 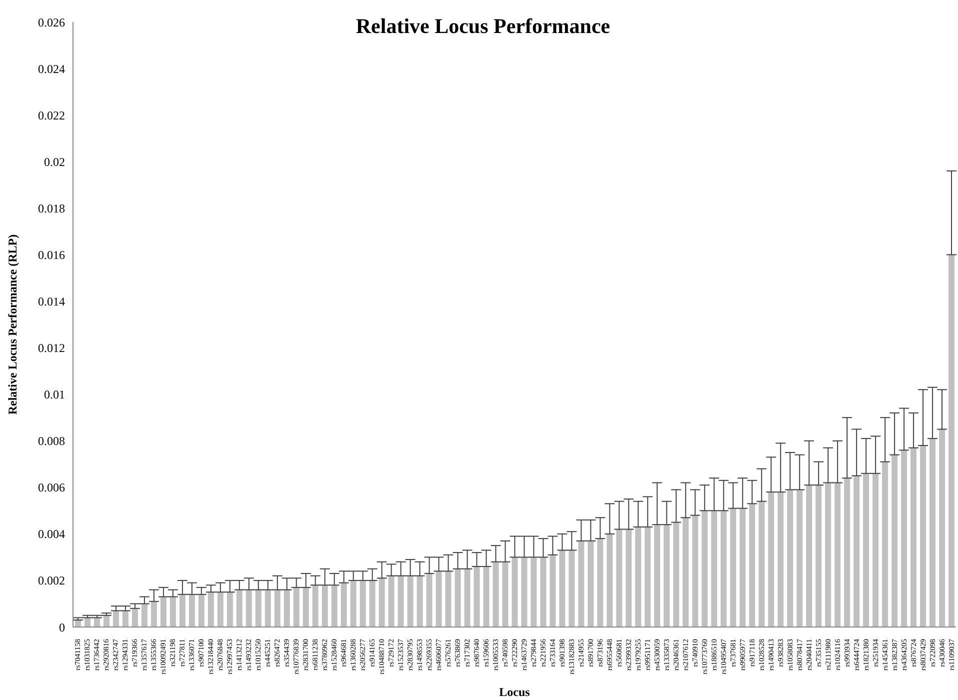 I want to click on chart-title: Relative Locus Performance, so click(x=483, y=26).